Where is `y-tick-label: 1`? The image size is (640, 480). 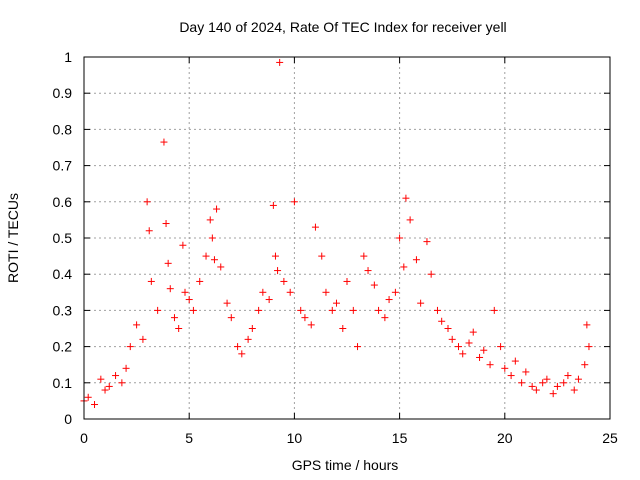
y-tick-label: 1 is located at coordinates (68, 57).